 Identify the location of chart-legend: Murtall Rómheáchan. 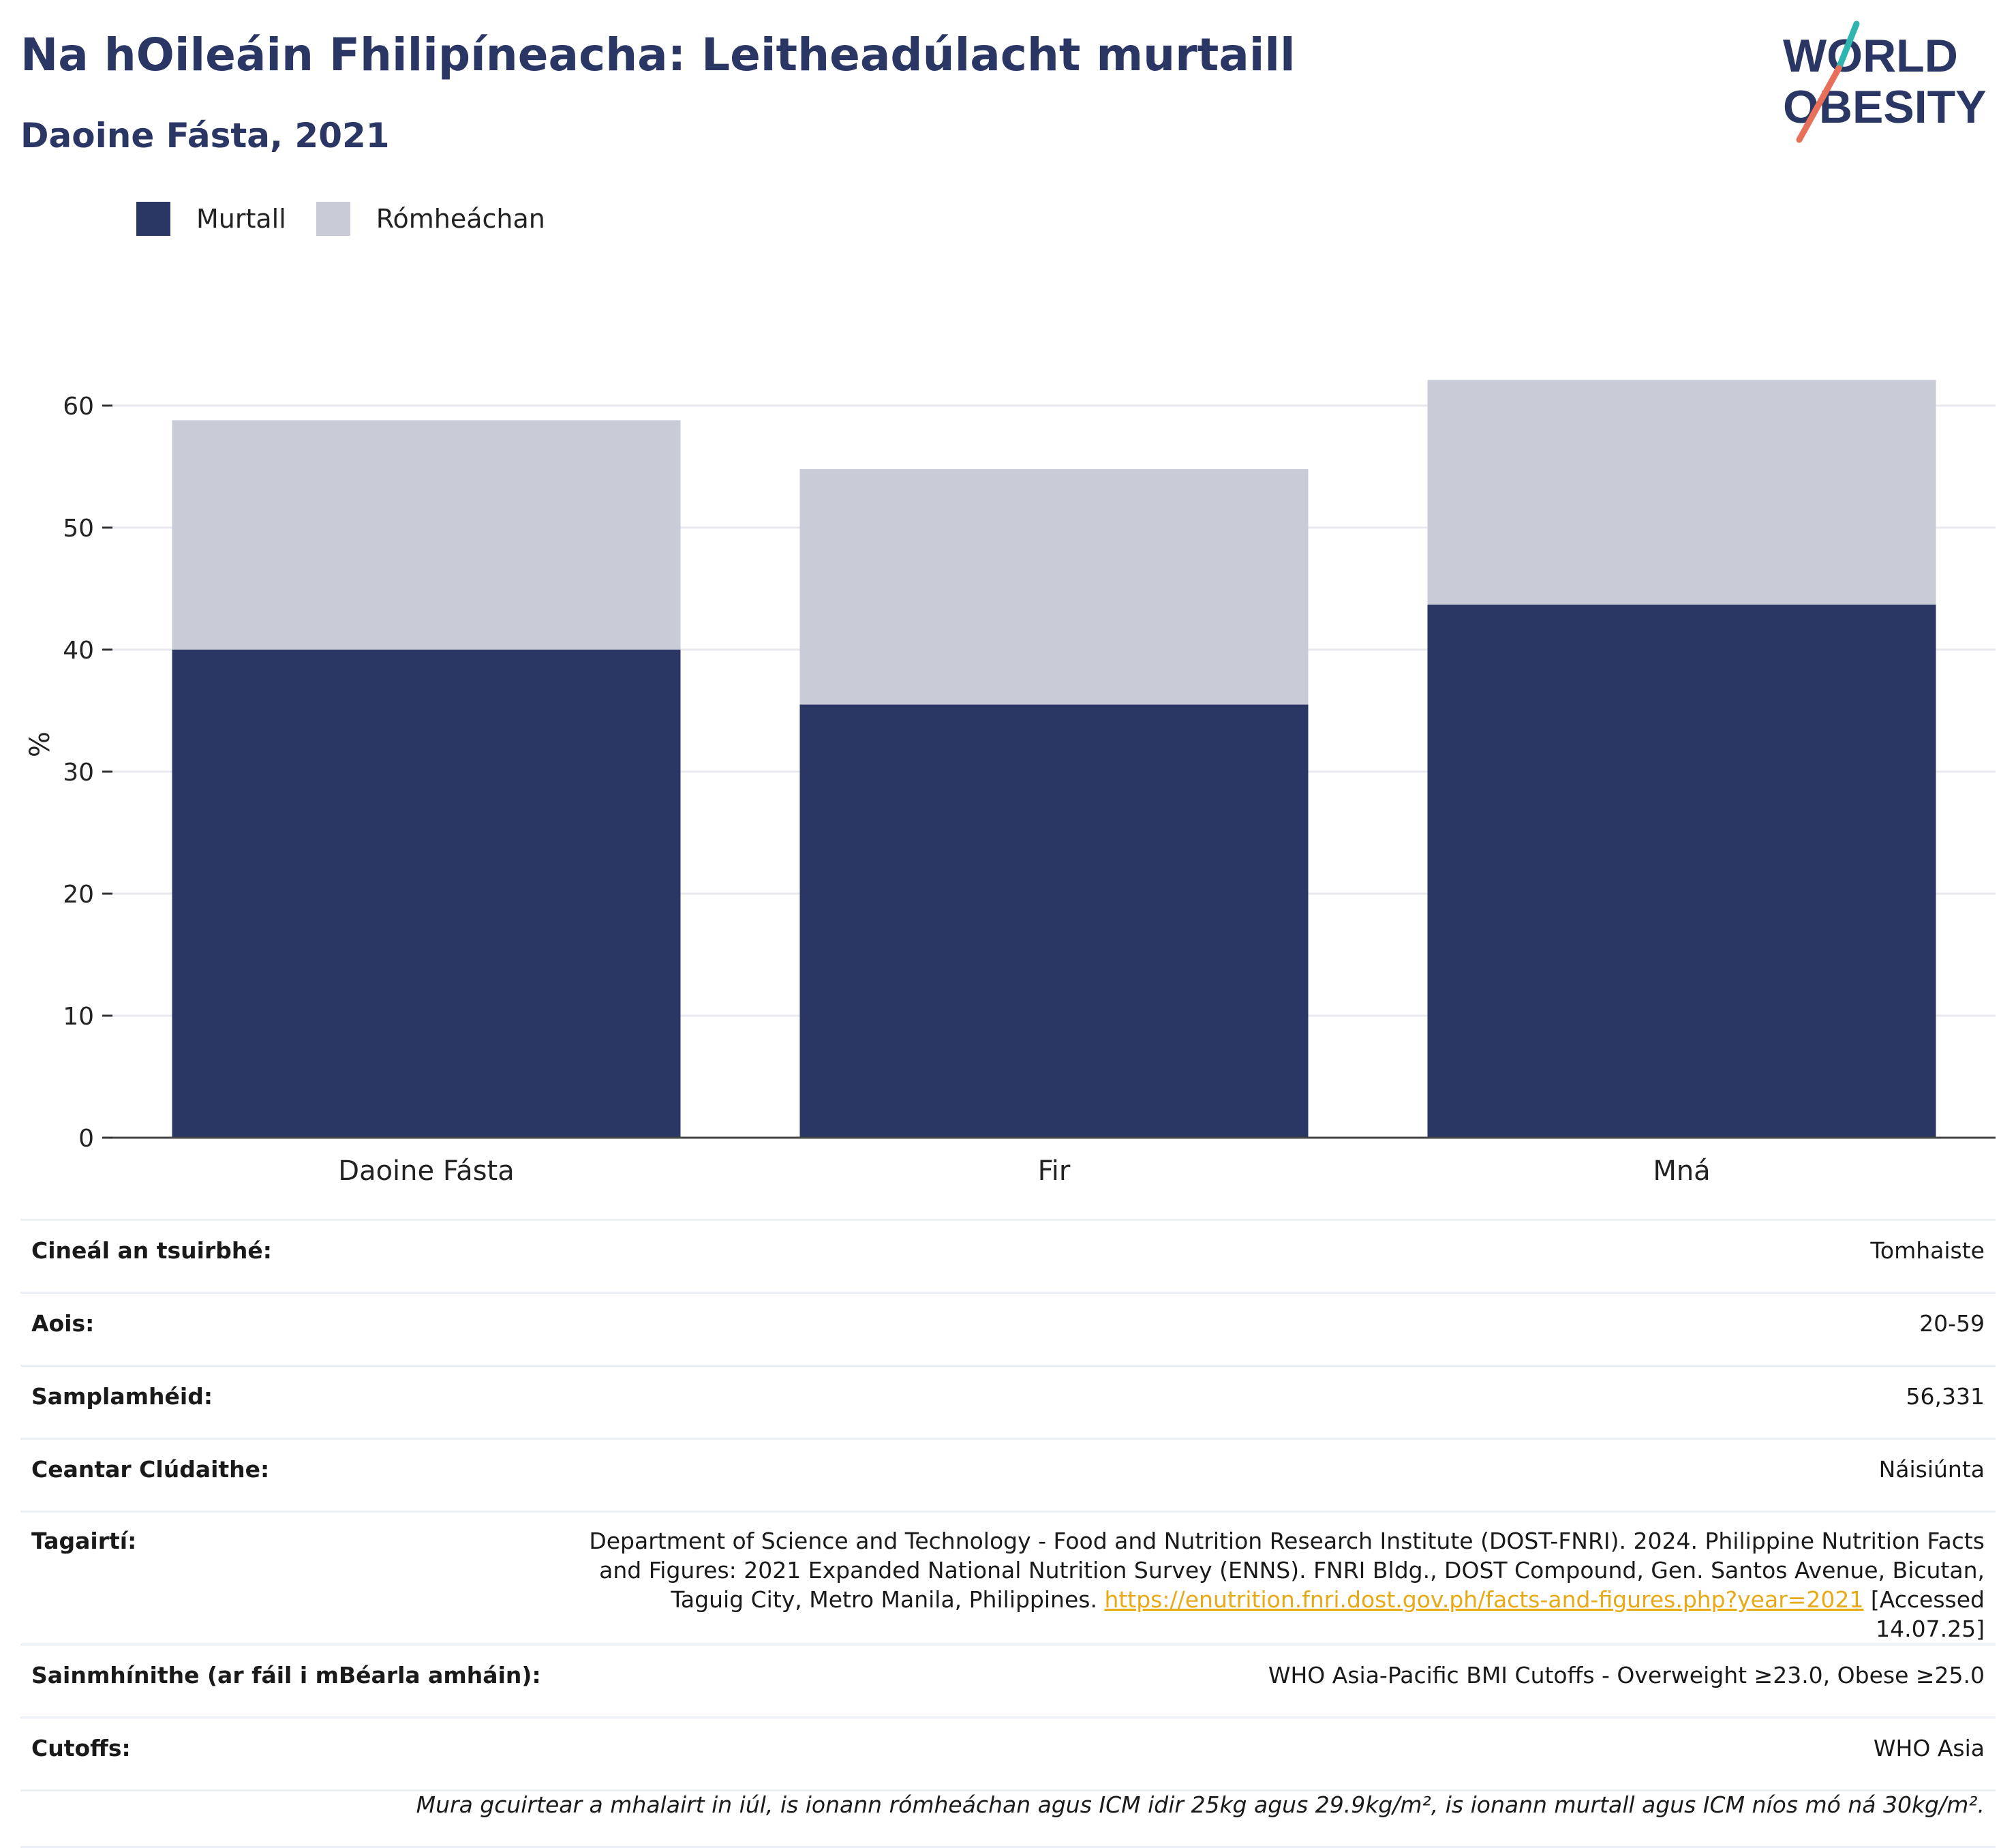
(355, 219).